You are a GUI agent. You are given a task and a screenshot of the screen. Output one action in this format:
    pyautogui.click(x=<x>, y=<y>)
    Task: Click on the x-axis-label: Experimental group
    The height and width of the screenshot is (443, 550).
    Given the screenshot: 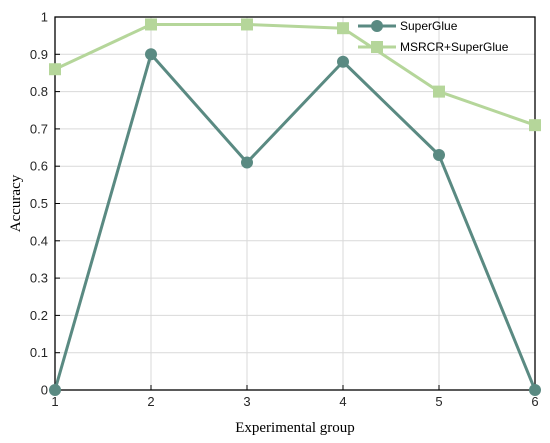 What is the action you would take?
    pyautogui.click(x=295, y=428)
    